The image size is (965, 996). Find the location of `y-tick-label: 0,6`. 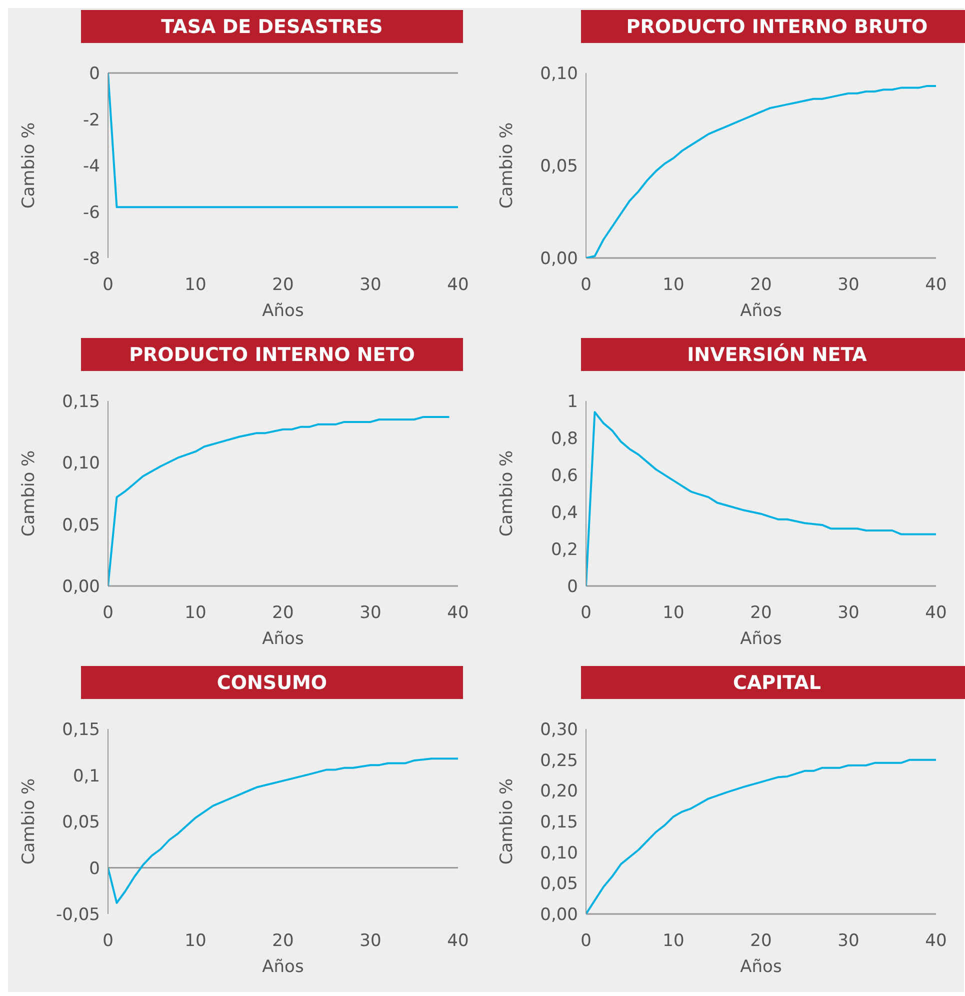

y-tick-label: 0,6 is located at coordinates (564, 476).